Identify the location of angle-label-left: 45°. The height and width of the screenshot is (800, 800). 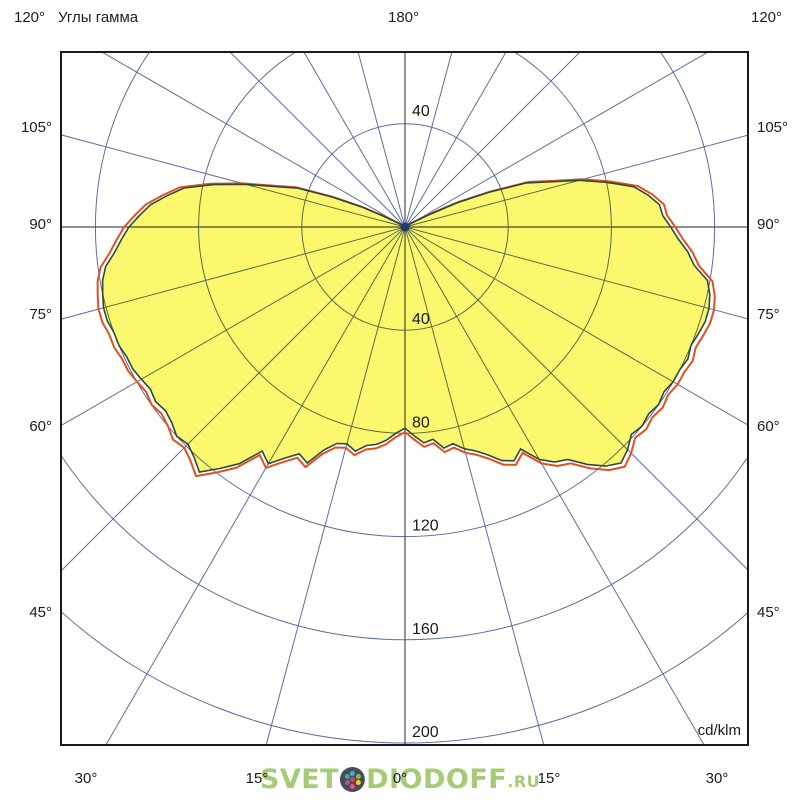
(40, 612).